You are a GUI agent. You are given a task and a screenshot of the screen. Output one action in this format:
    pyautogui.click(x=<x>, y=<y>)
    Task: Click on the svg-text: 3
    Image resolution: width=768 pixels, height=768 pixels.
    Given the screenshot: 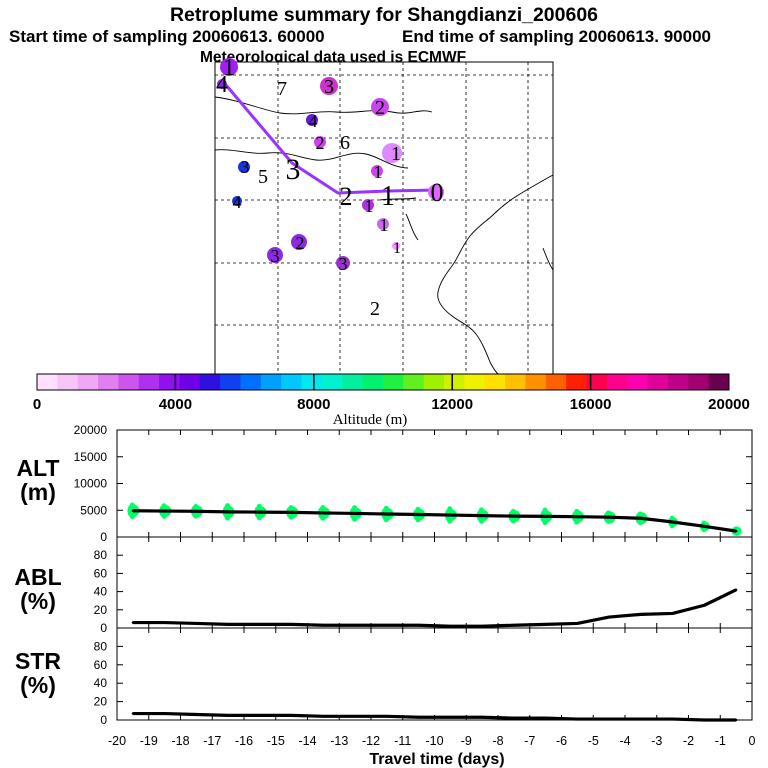 What is the action you would take?
    pyautogui.click(x=343, y=264)
    